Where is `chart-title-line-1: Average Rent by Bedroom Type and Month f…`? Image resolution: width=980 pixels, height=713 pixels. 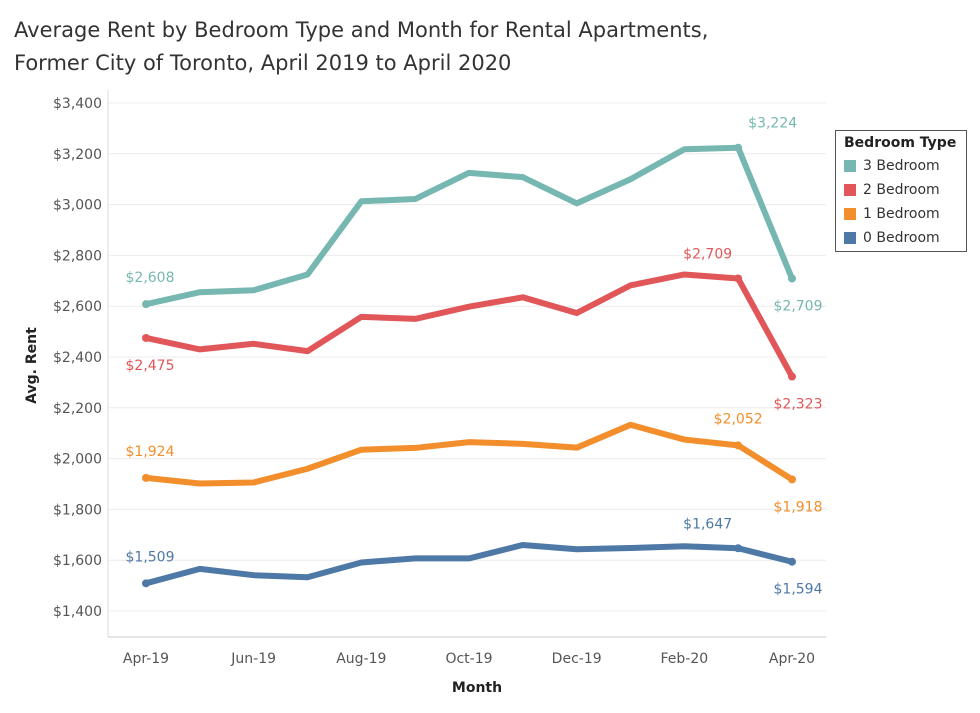
chart-title-line-1: Average Rent by Bedroom Type and Month f… is located at coordinates (361, 30).